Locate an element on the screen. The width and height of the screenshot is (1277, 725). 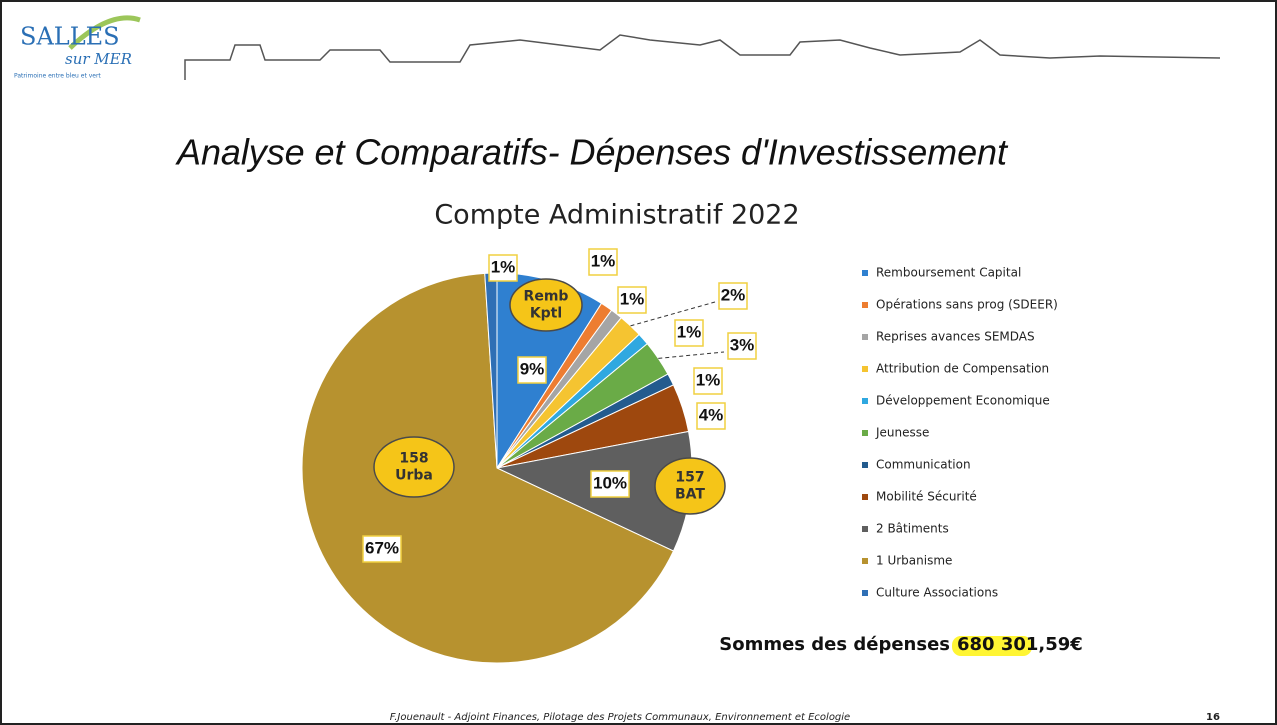
logo-sub: sur MER is located at coordinates (98, 59).